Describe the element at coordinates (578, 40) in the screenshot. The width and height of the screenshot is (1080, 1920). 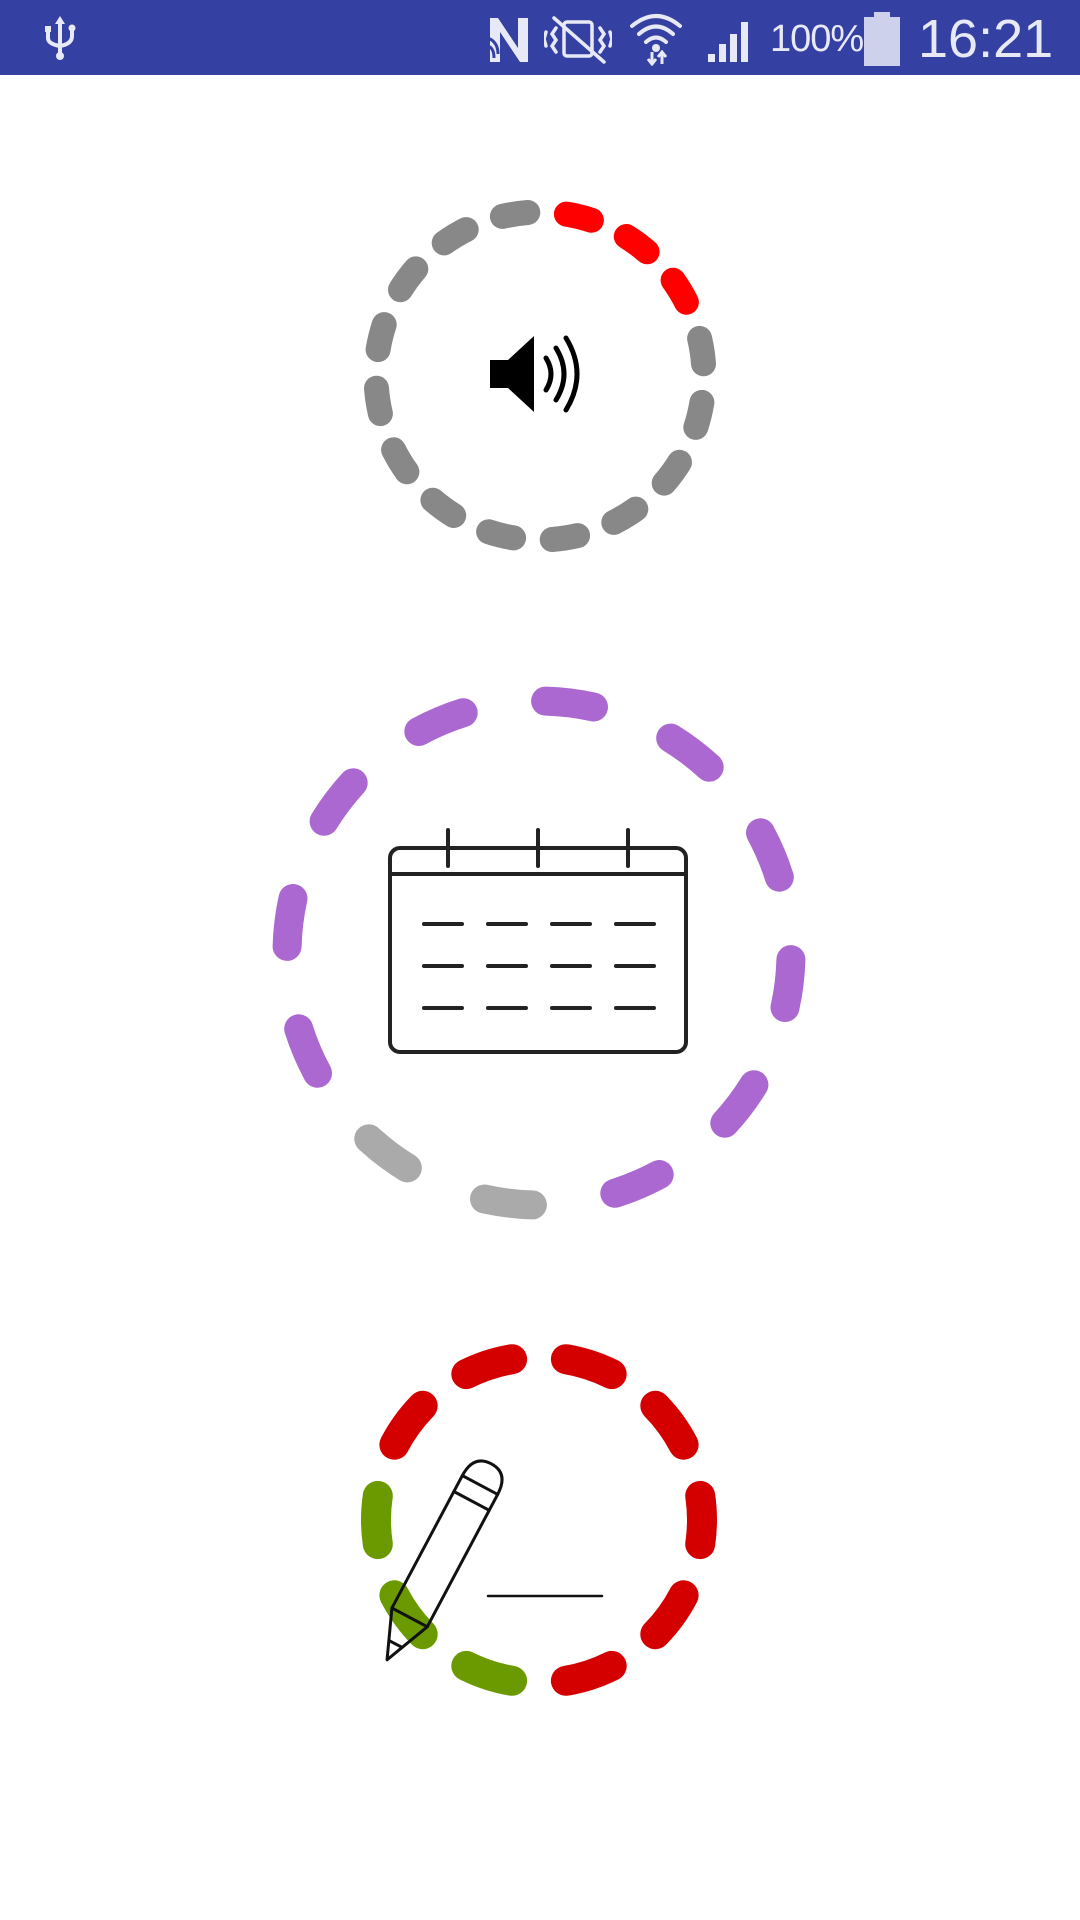
I see `vibrate-icon` at that location.